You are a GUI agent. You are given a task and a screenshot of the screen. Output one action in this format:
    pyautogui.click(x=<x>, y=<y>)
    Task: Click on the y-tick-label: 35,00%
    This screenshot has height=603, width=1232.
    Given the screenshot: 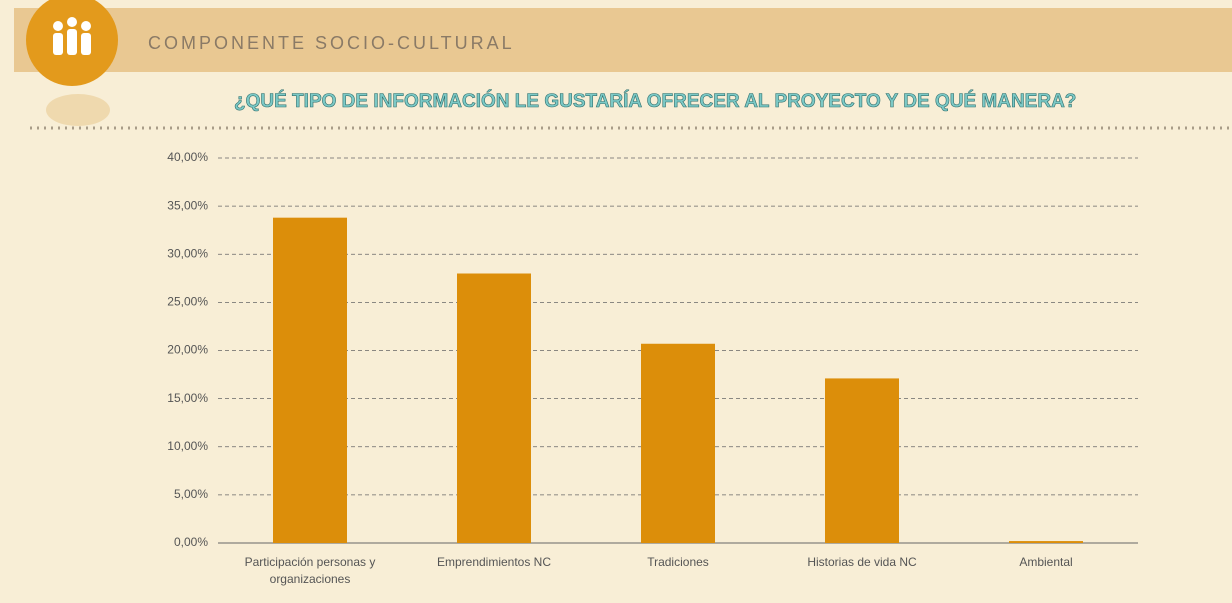 What is the action you would take?
    pyautogui.click(x=187, y=205)
    